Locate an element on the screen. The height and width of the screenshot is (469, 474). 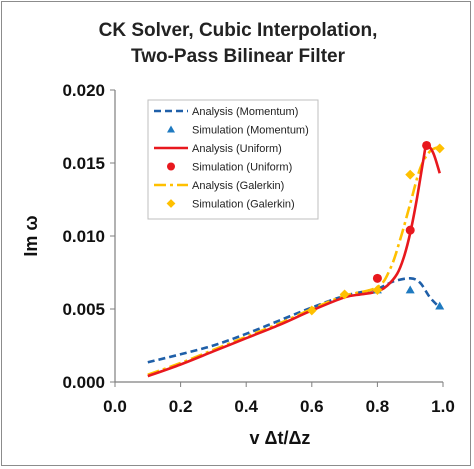
series-simulation-uniform is located at coordinates (402, 211).